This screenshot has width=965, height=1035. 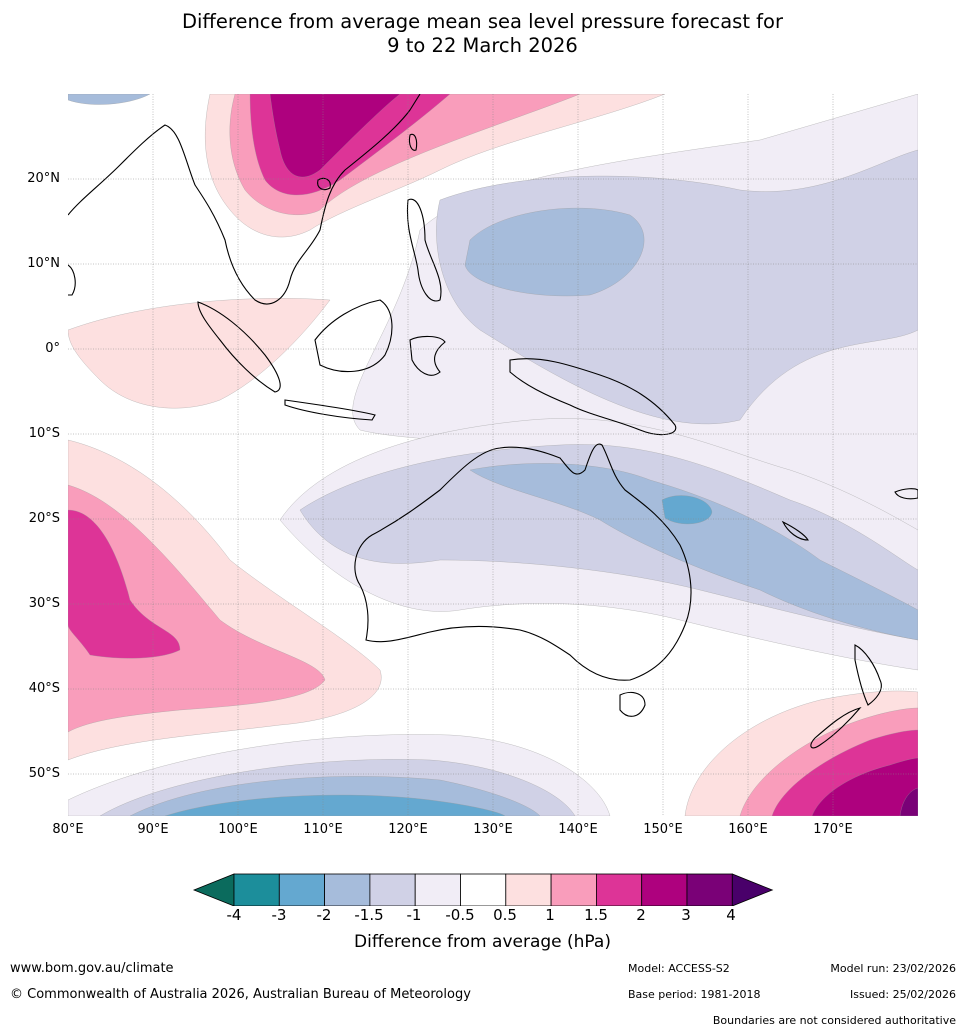 What do you see at coordinates (906, 494) in the screenshot?
I see `coastline-fiji` at bounding box center [906, 494].